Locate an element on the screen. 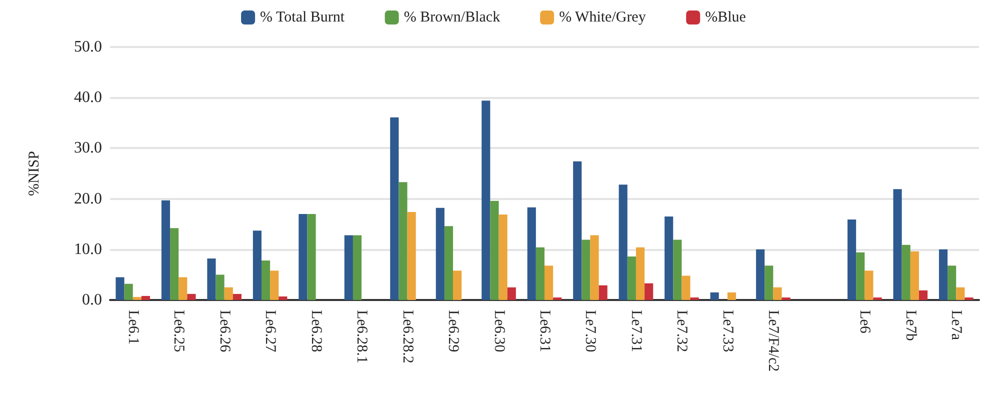  legend-label: % Brown/Black is located at coordinates (452, 18).